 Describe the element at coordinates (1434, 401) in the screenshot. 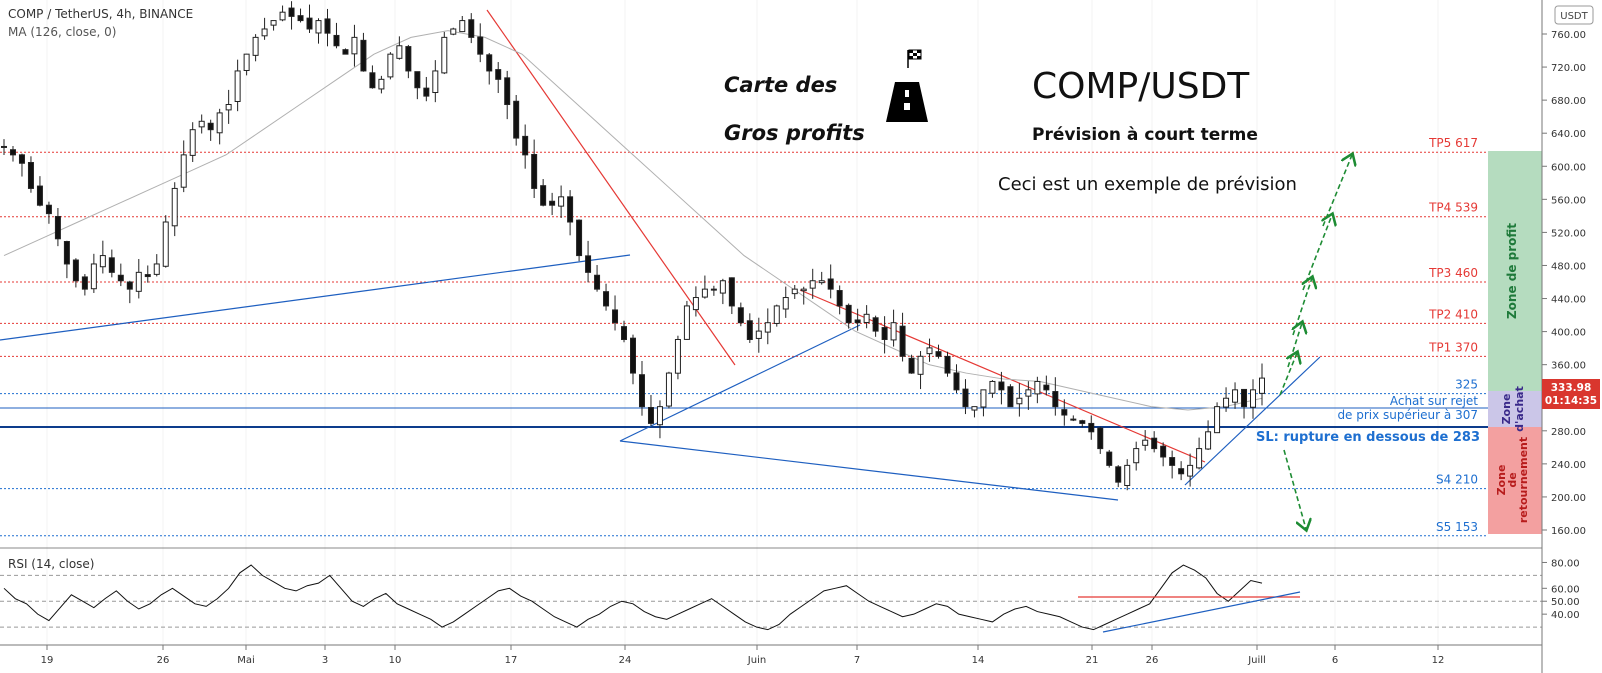

I see `buy-note-line-1: Achat sur rejet` at that location.